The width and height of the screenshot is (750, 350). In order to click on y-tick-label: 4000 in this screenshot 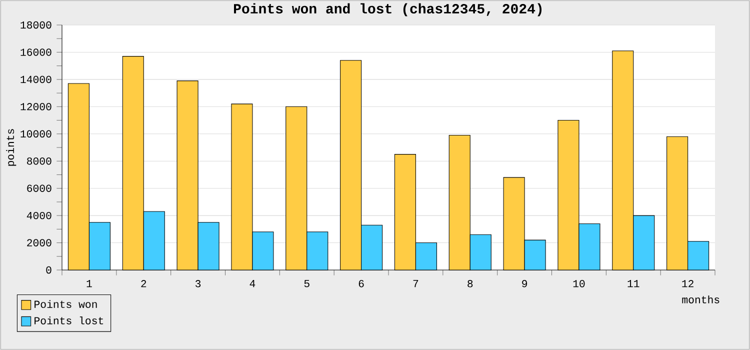, I will do `click(39, 216)`.